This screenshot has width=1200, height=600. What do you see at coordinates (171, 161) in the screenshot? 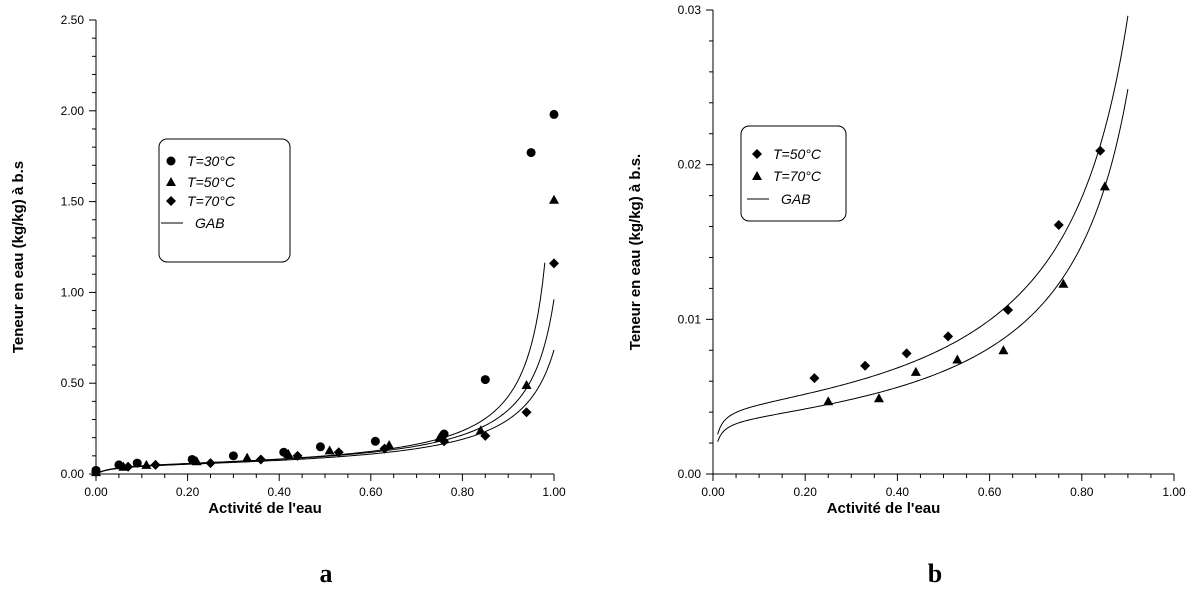
I see `legend-marker-circle` at bounding box center [171, 161].